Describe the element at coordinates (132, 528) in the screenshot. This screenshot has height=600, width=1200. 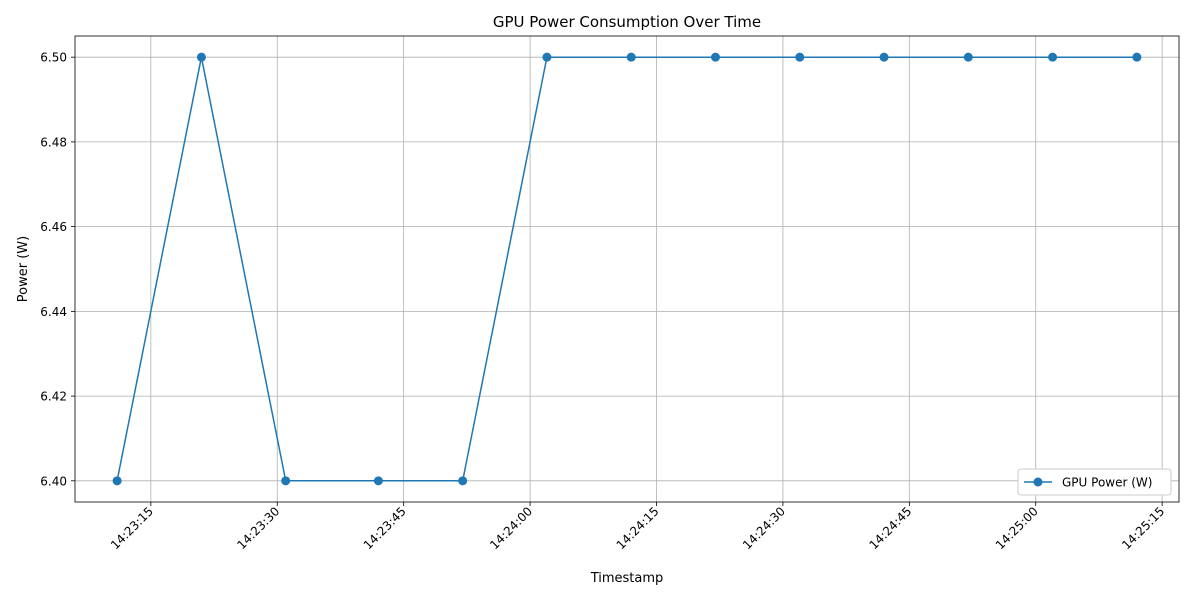
I see `x-tick-label: 14:23:15` at that location.